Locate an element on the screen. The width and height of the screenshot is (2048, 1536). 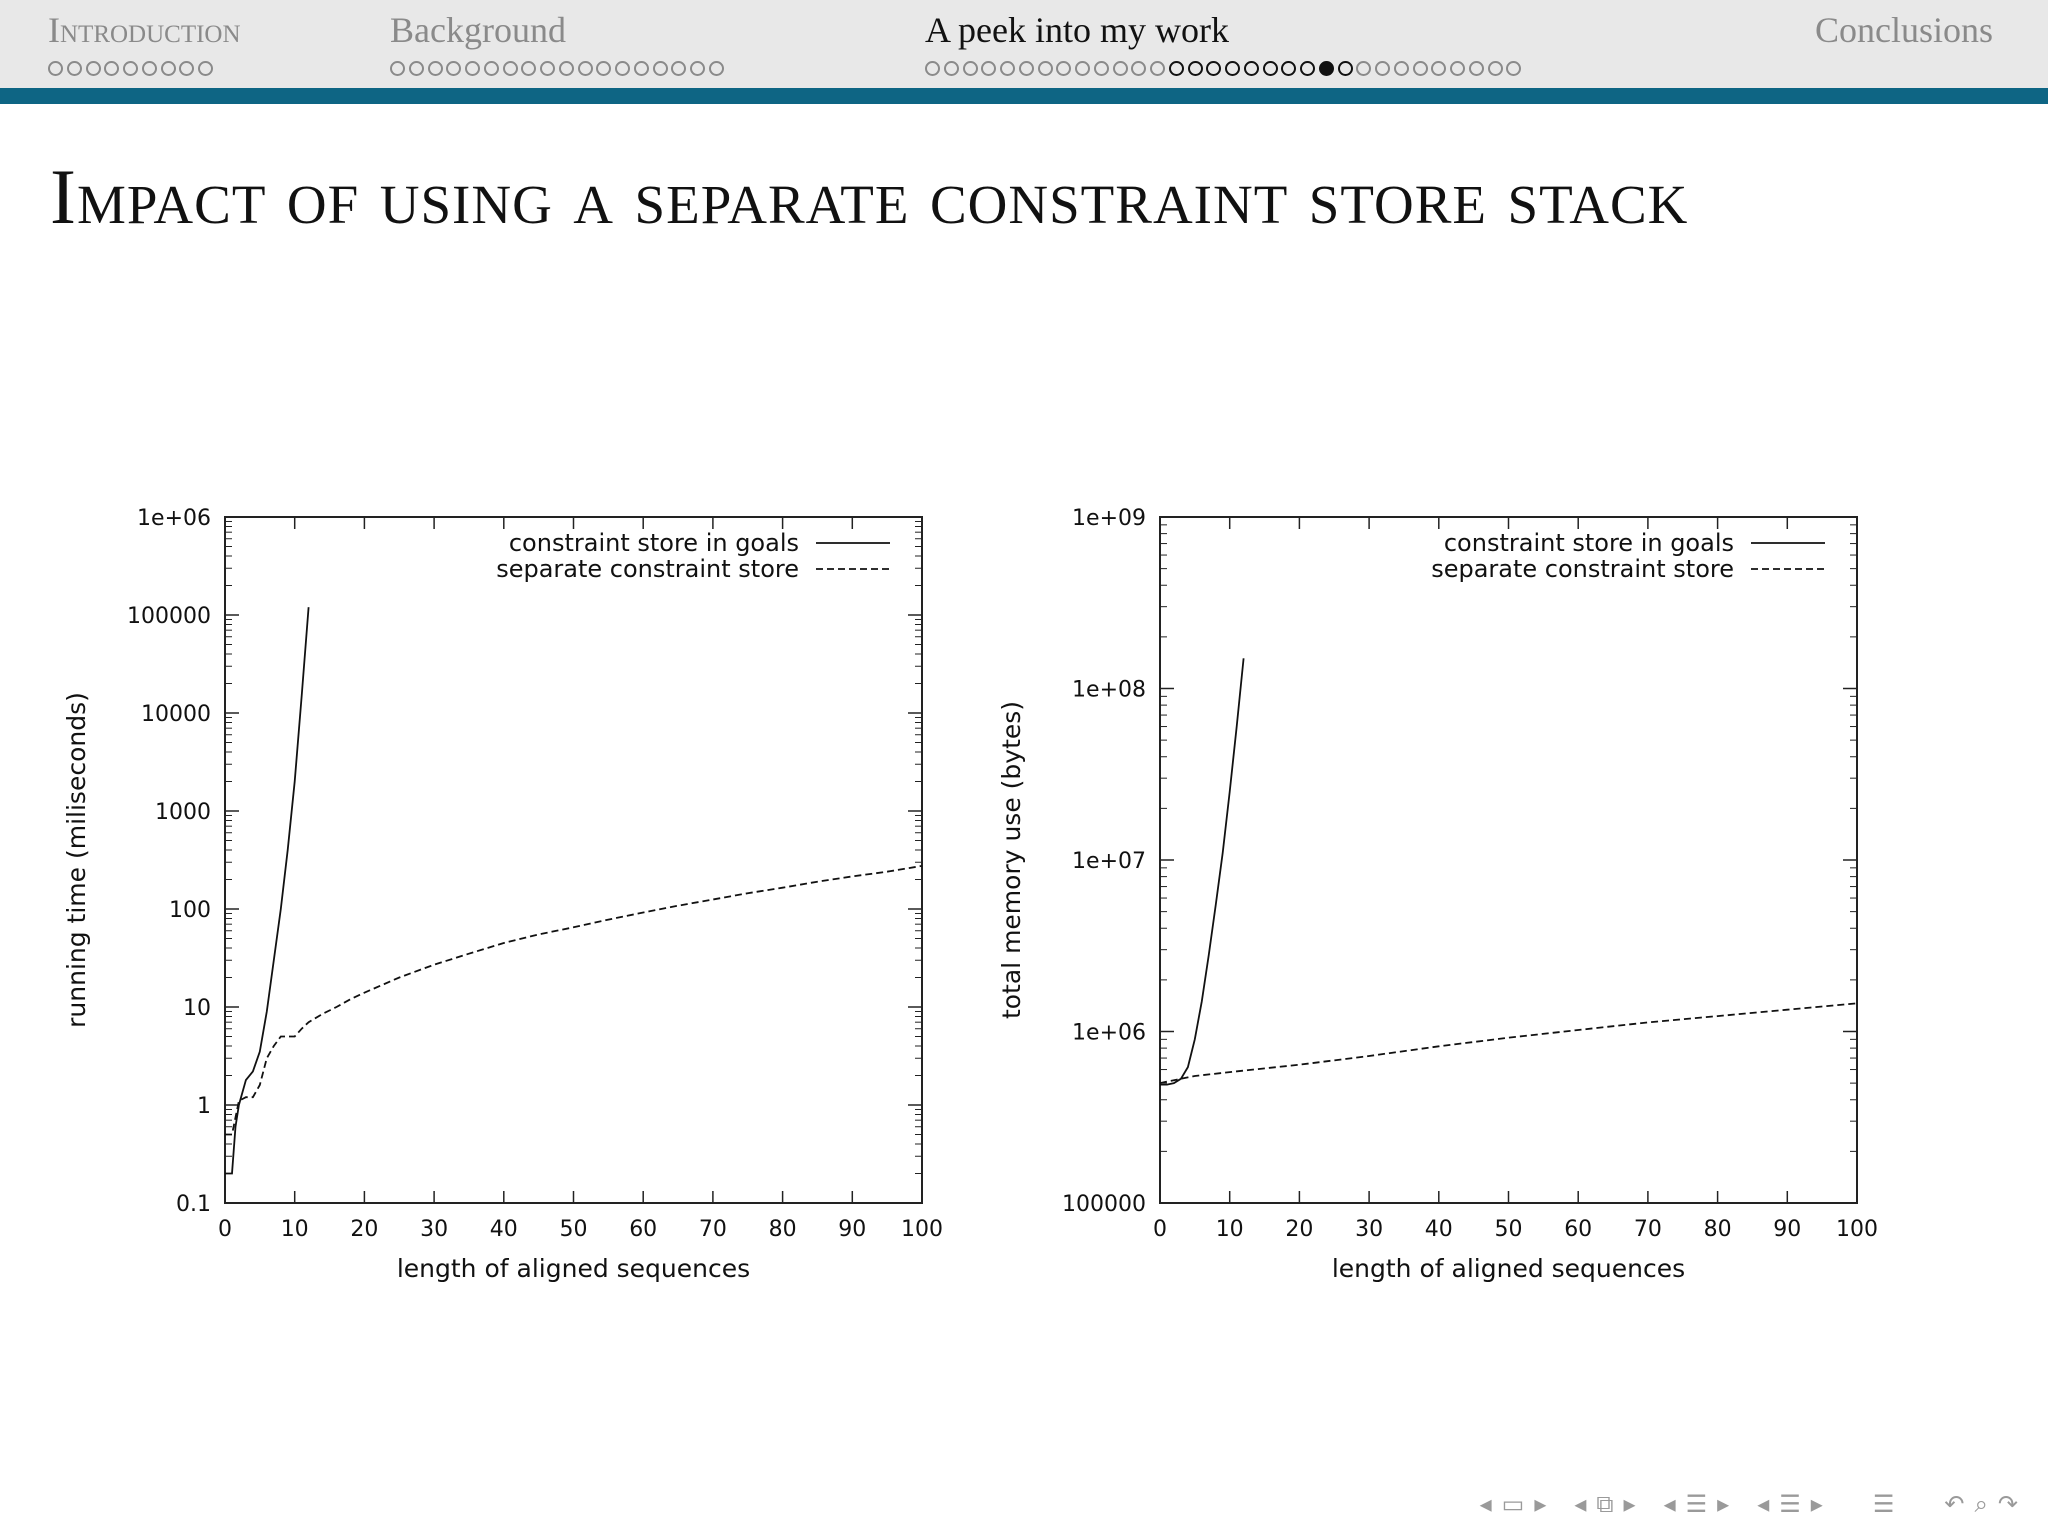
next-slide-icon: ▸ is located at coordinates (1540, 1504).